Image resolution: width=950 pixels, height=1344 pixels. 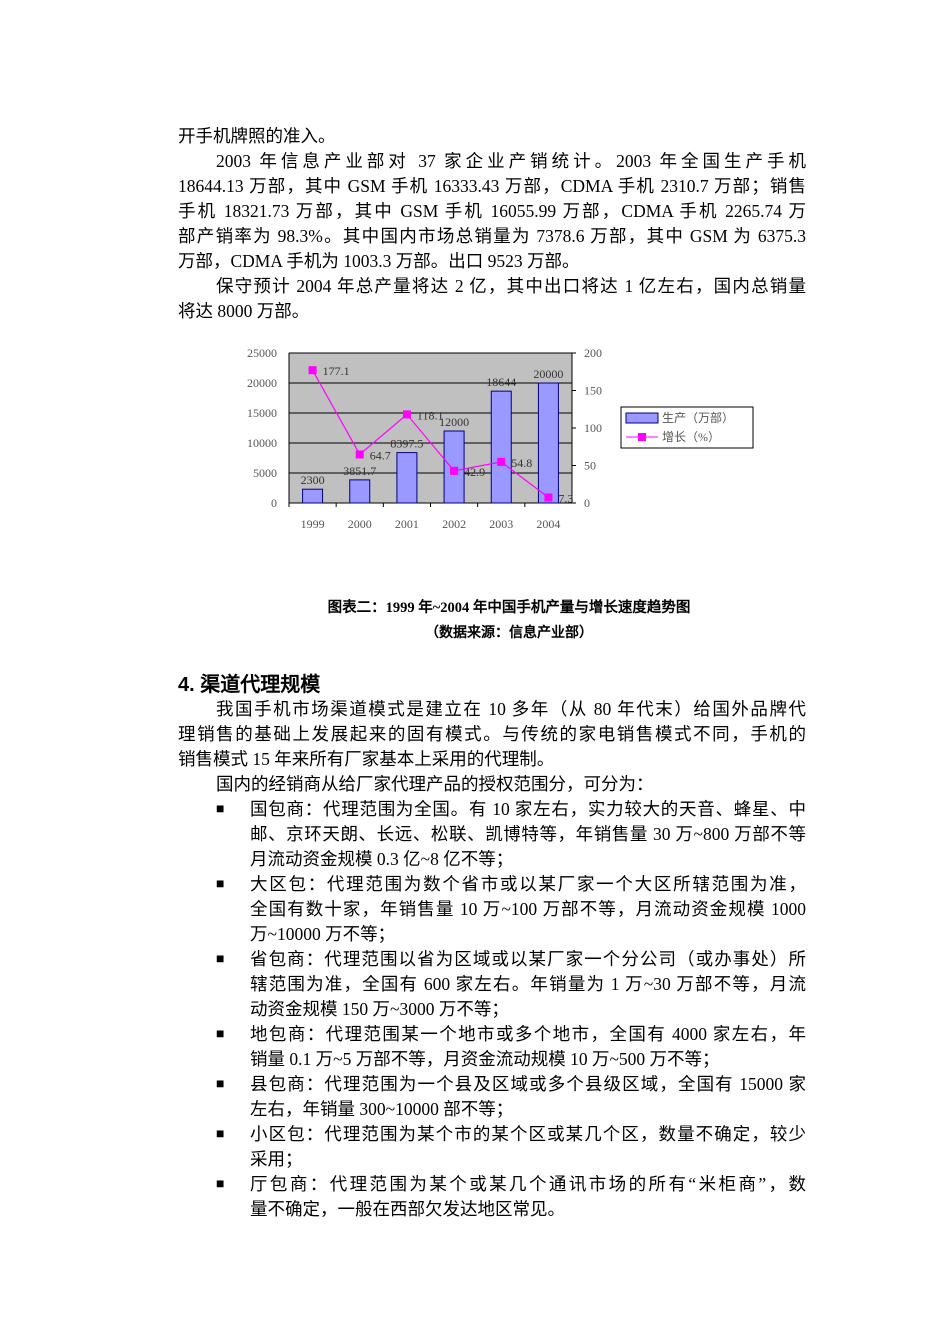 What do you see at coordinates (511, 161) in the screenshot?
I see `paragraph-line: 2003 年信息产业部对 37 家企业产销统计。2003 年全国生产手机` at bounding box center [511, 161].